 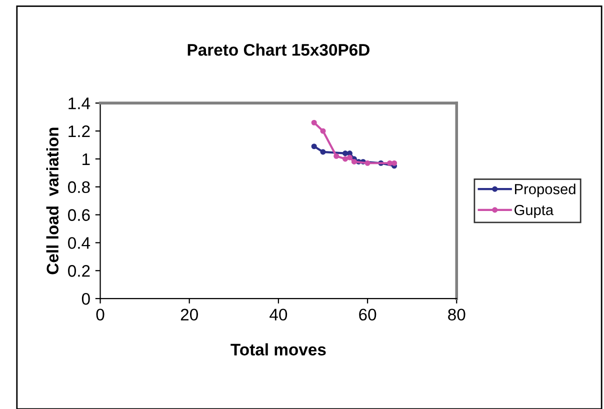 I want to click on y-tick-label: 0.8, so click(x=79, y=187).